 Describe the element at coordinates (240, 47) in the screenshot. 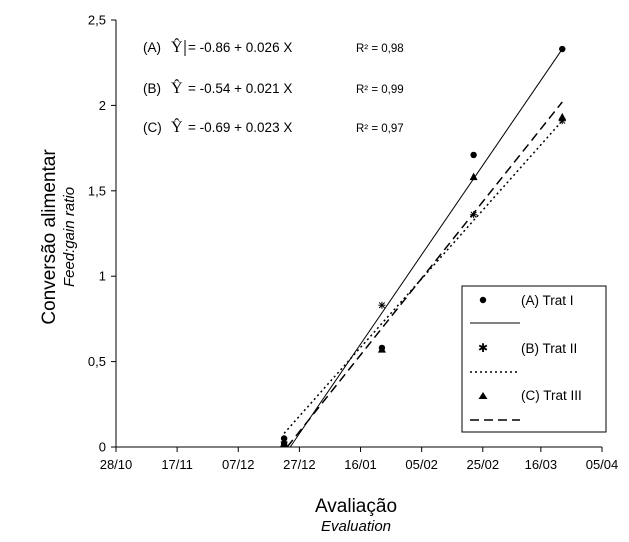

I see `equation-a-formula: = -0.86 + 0.026 X` at that location.